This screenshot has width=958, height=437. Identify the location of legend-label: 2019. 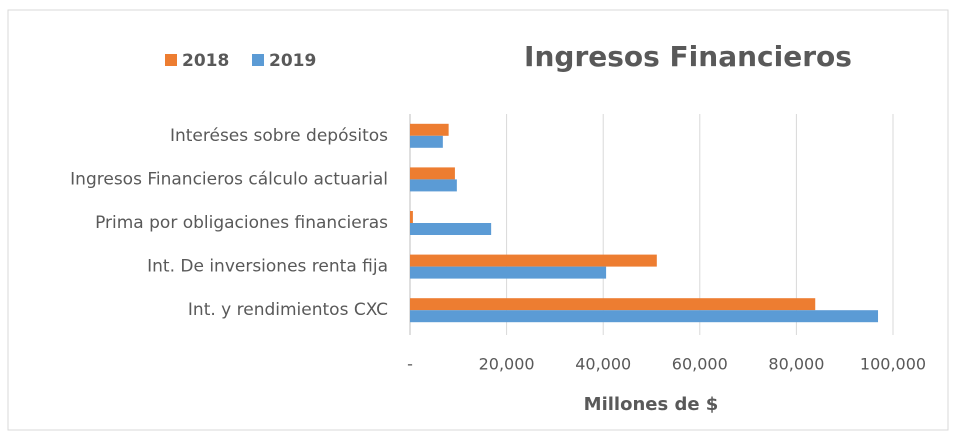
(292, 61).